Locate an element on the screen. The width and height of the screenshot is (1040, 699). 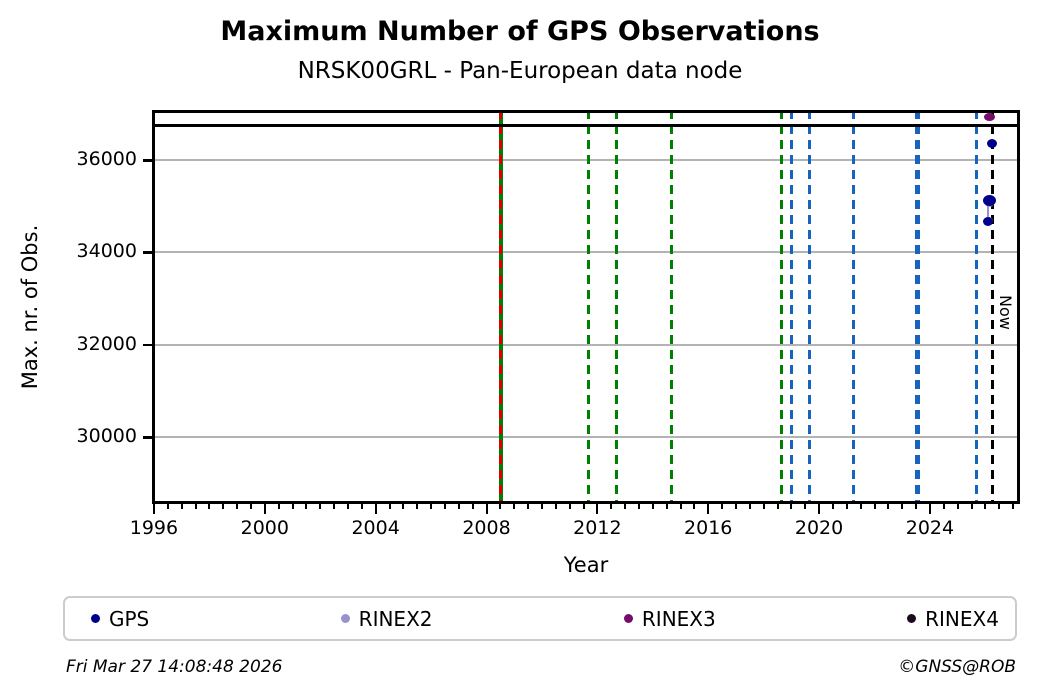
y-tick-label: 30000 is located at coordinates (106, 436).